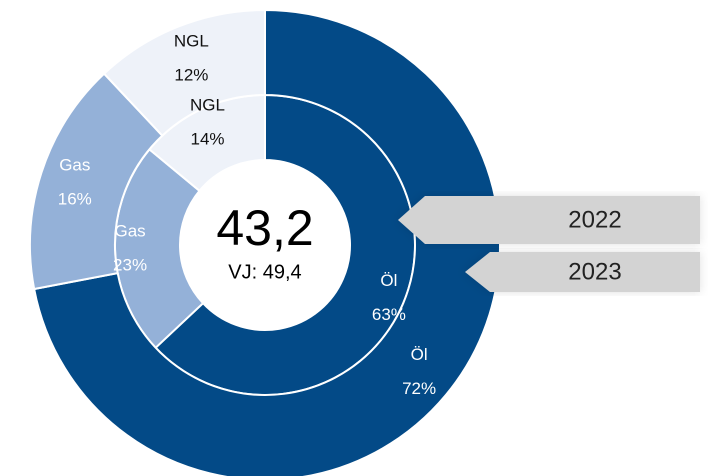 The height and width of the screenshot is (476, 708). Describe the element at coordinates (264, 272) in the screenshot. I see `center-label: VJ: 49,4` at that location.